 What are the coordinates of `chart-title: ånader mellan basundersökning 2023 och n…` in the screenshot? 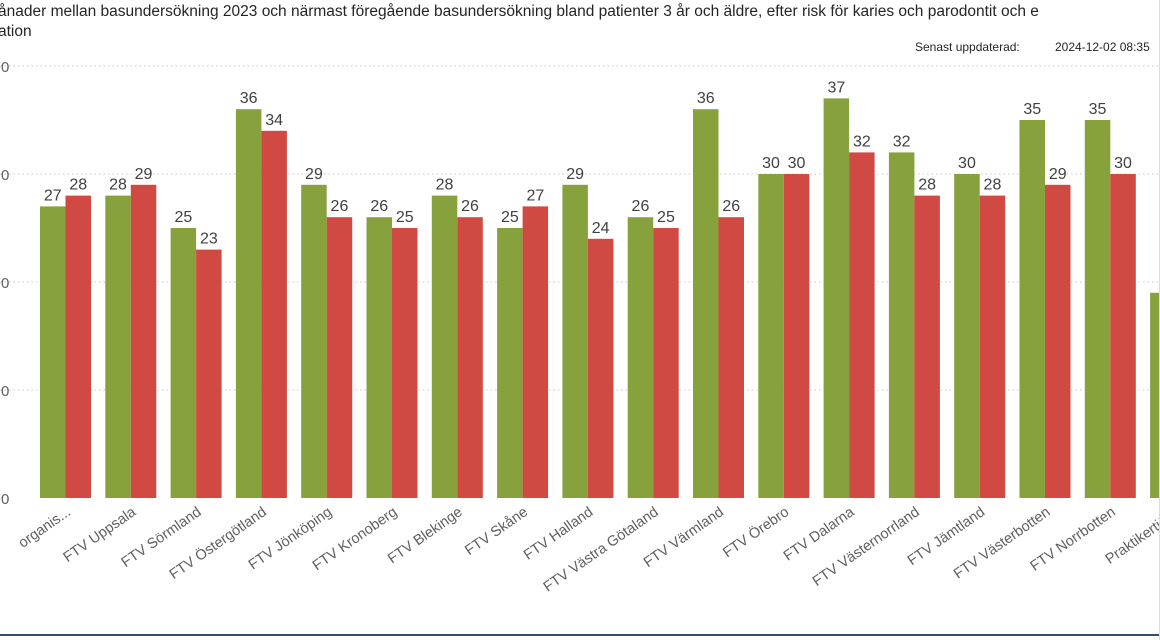 It's located at (580, 22).